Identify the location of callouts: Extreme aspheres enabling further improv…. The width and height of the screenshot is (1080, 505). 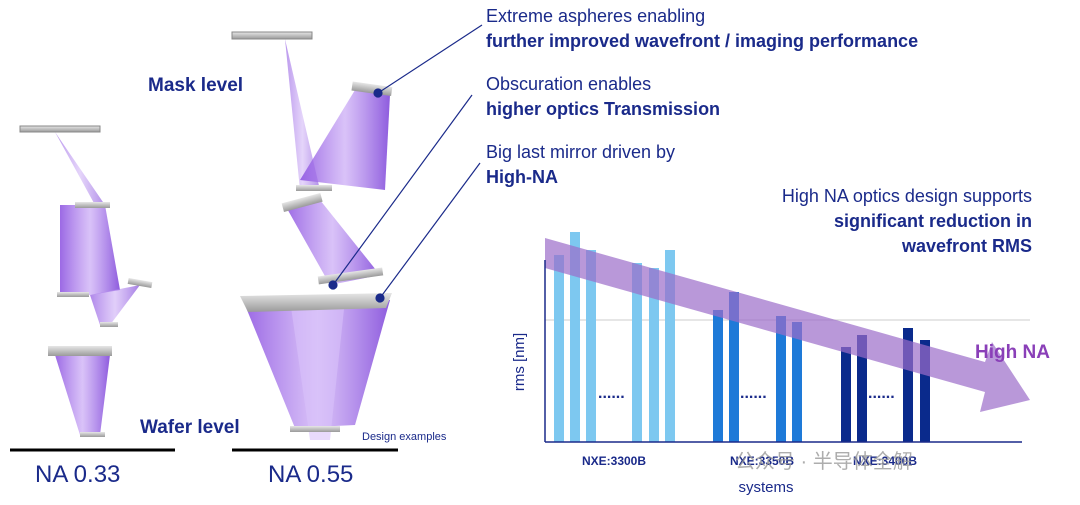
(702, 96).